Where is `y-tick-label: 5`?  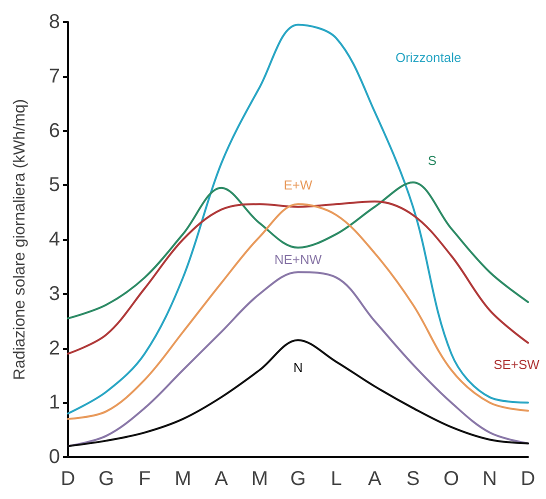
y-tick-label: 5 is located at coordinates (54, 185).